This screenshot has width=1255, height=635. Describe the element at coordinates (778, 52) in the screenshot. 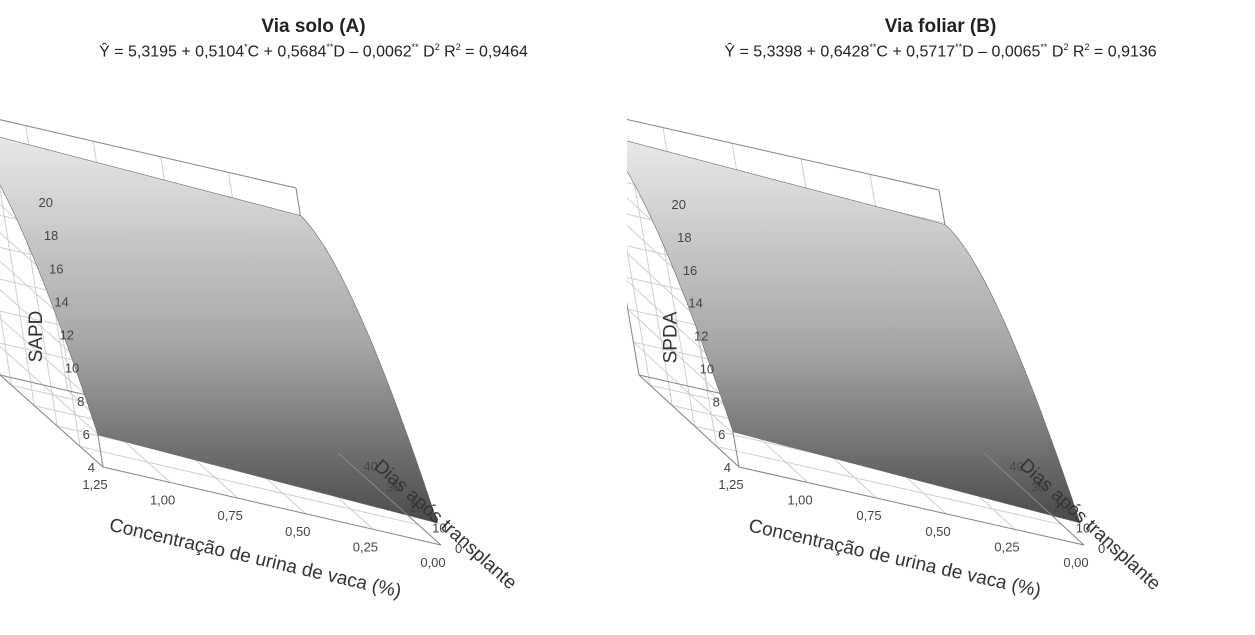

I see `eq-c0: 5,3398` at that location.